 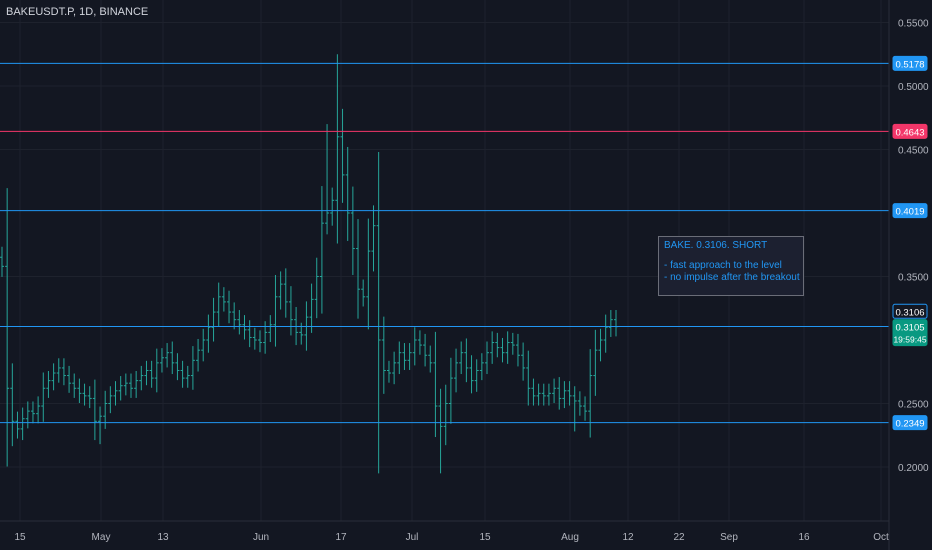 What do you see at coordinates (679, 537) in the screenshot?
I see `x-tick-label: 22` at bounding box center [679, 537].